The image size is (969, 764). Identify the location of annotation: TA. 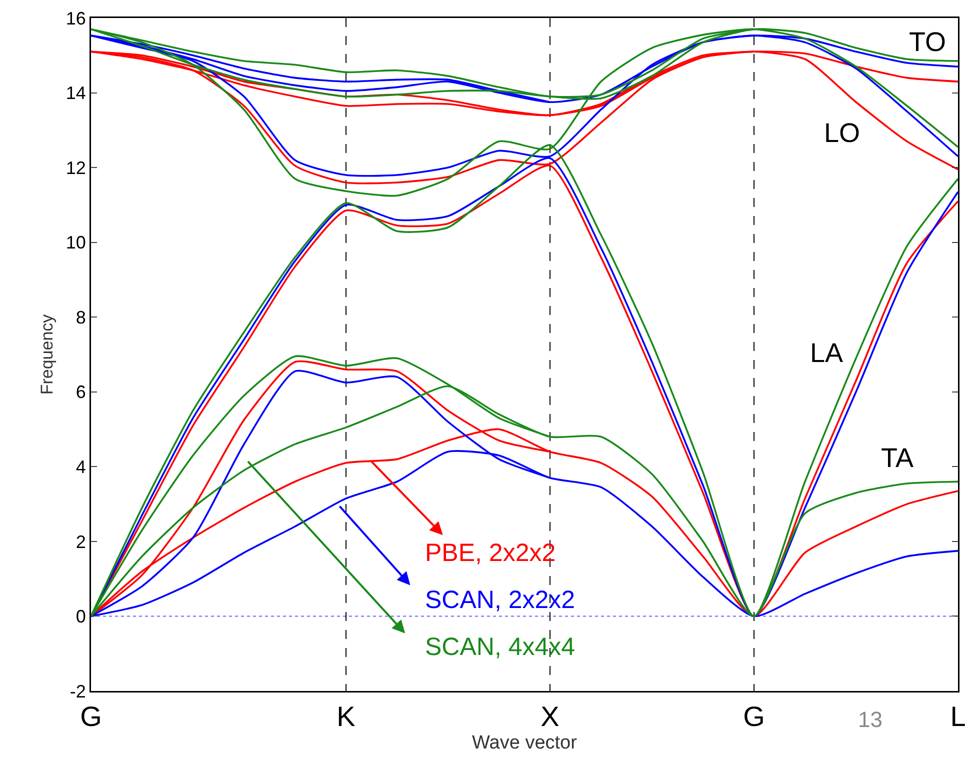
(897, 458).